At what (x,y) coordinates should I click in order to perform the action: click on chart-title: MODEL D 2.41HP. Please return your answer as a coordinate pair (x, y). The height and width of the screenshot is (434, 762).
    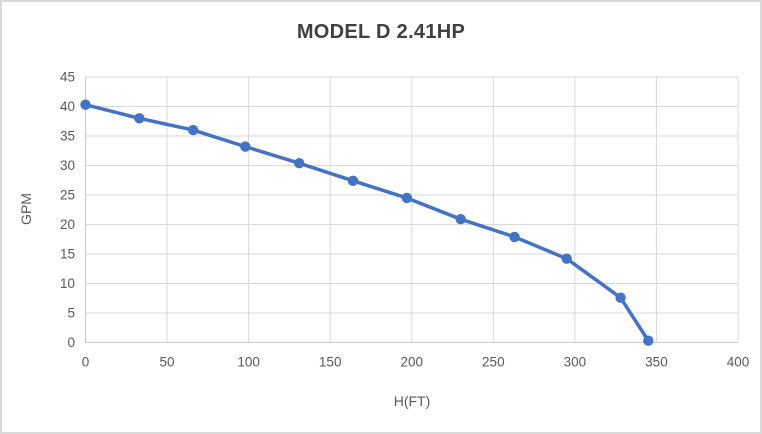
    Looking at the image, I should click on (381, 32).